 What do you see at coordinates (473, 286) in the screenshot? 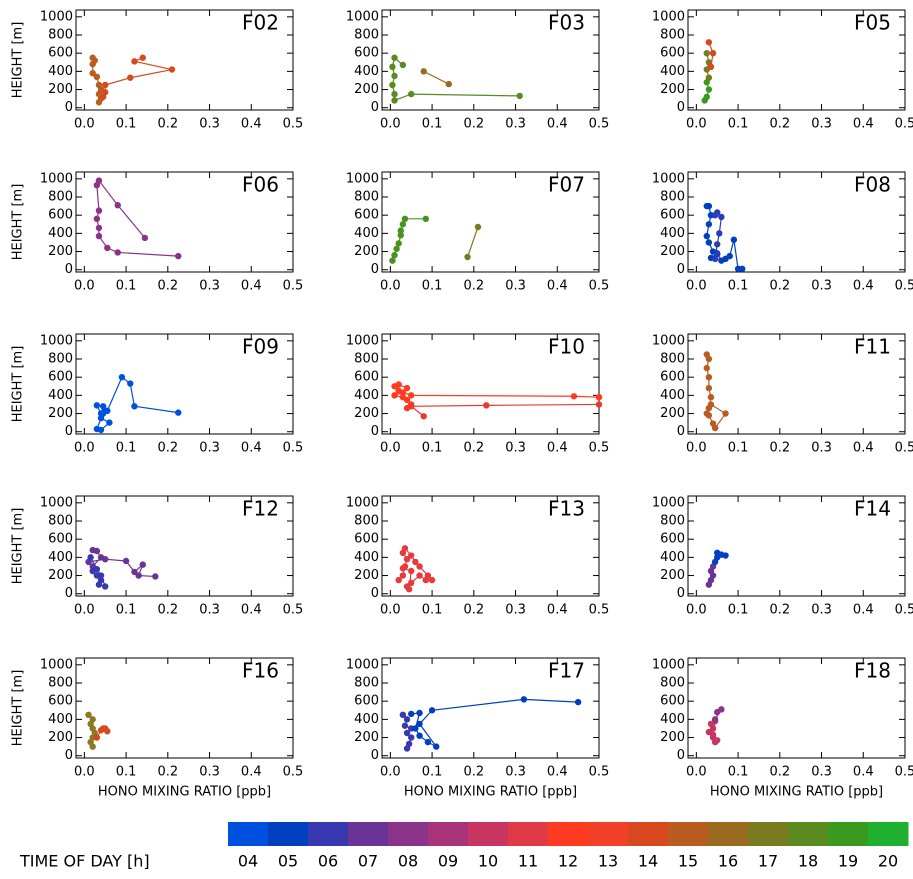
I see `x-tick-label: 0.2` at bounding box center [473, 286].